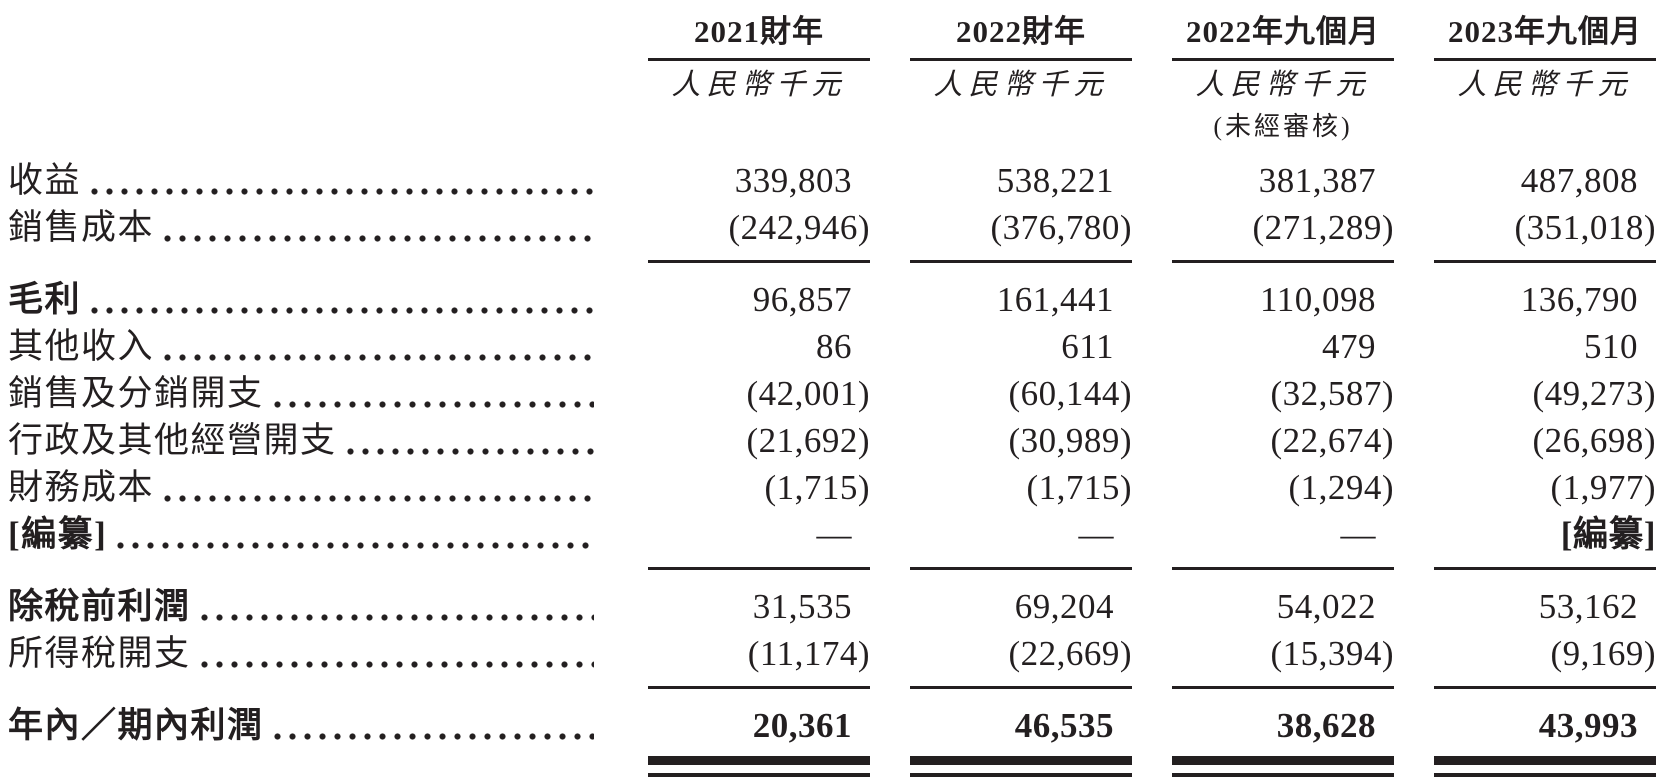  I want to click on row-label: [編纂], so click(58, 534).